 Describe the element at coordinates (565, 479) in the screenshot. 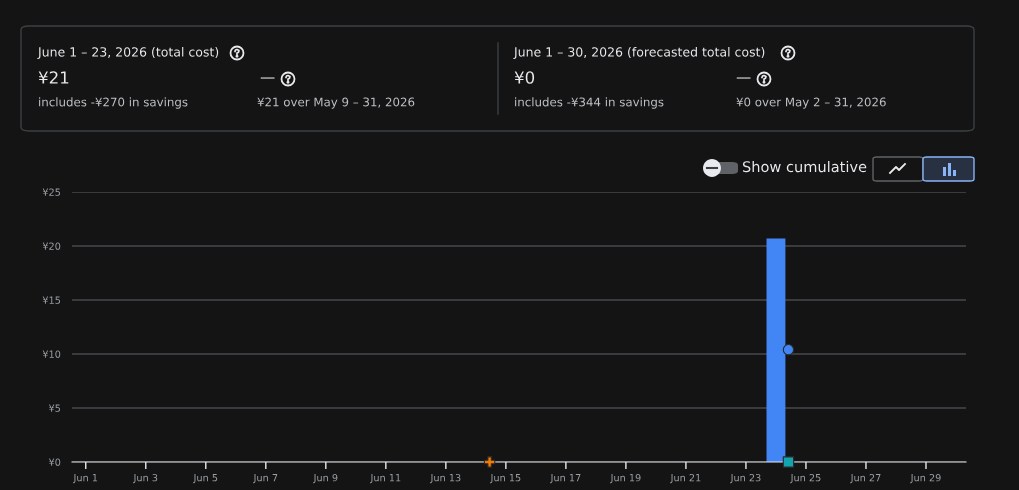

I see `x-tick-label: Jun 17` at that location.